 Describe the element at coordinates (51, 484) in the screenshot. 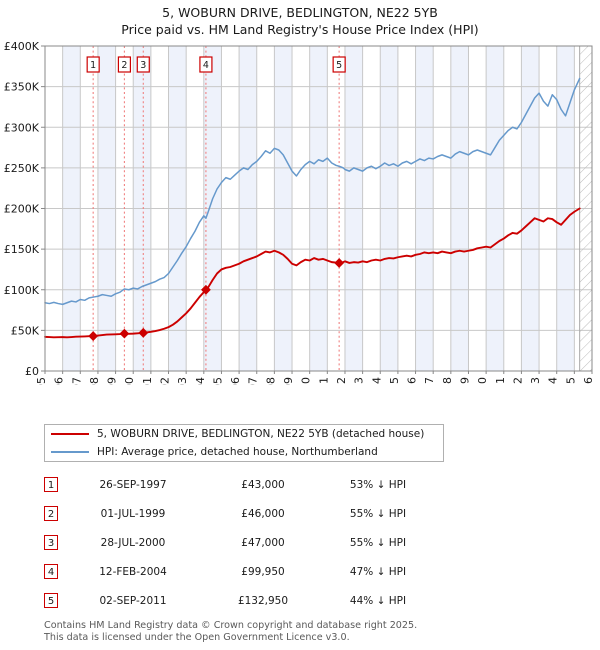

I see `row-badge: 1` at that location.